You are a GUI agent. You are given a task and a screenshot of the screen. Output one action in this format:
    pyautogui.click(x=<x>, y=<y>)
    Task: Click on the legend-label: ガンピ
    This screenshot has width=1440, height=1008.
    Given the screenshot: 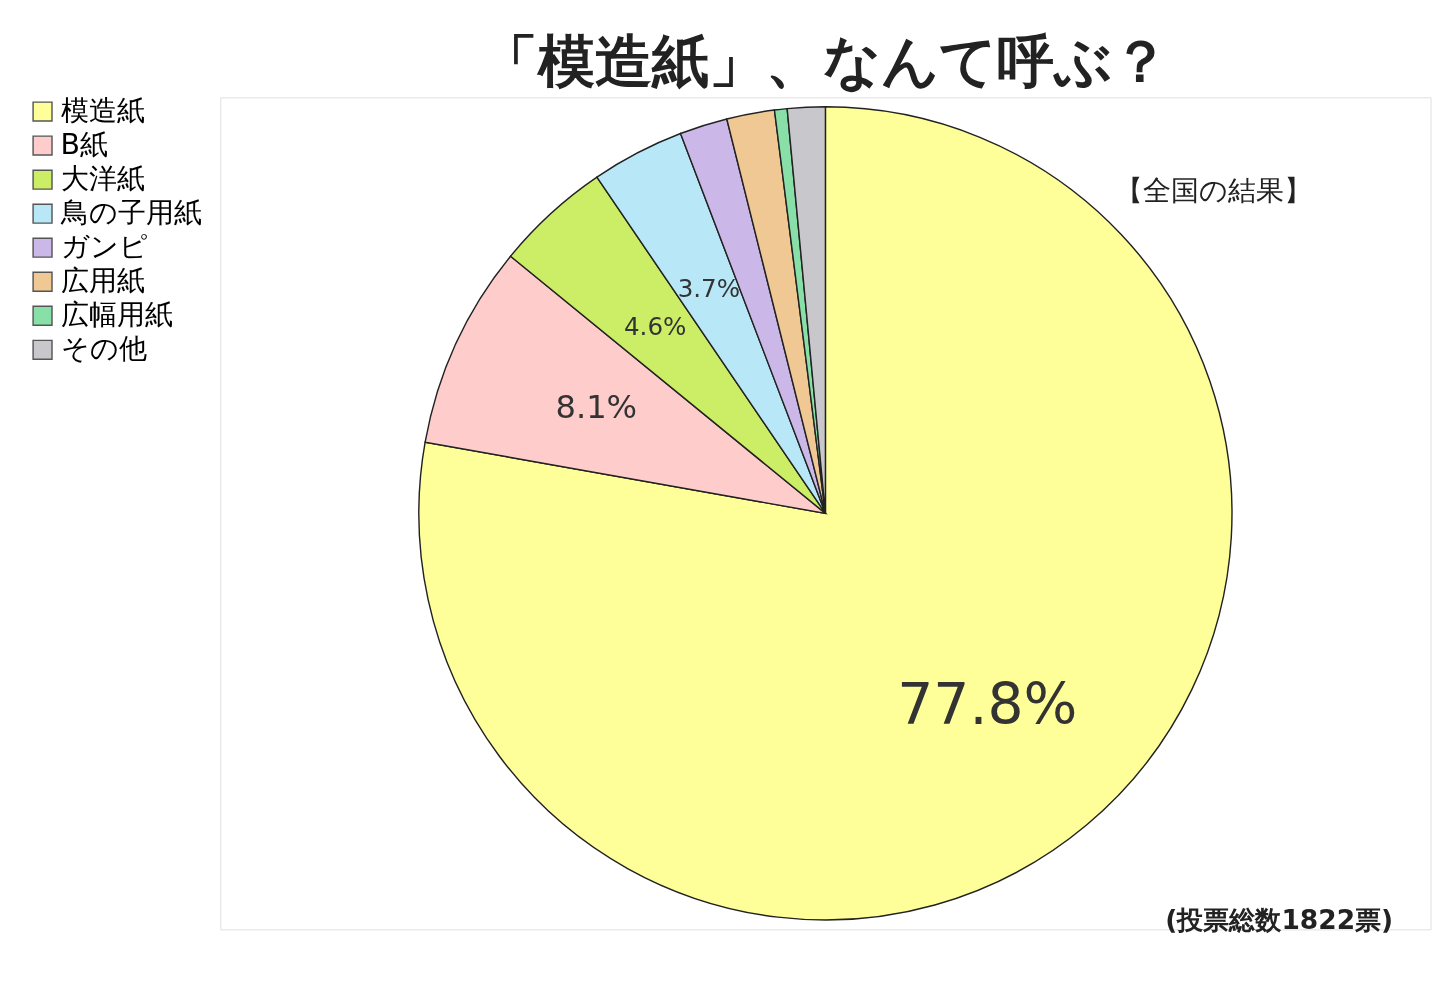 What is the action you would take?
    pyautogui.click(x=104, y=247)
    